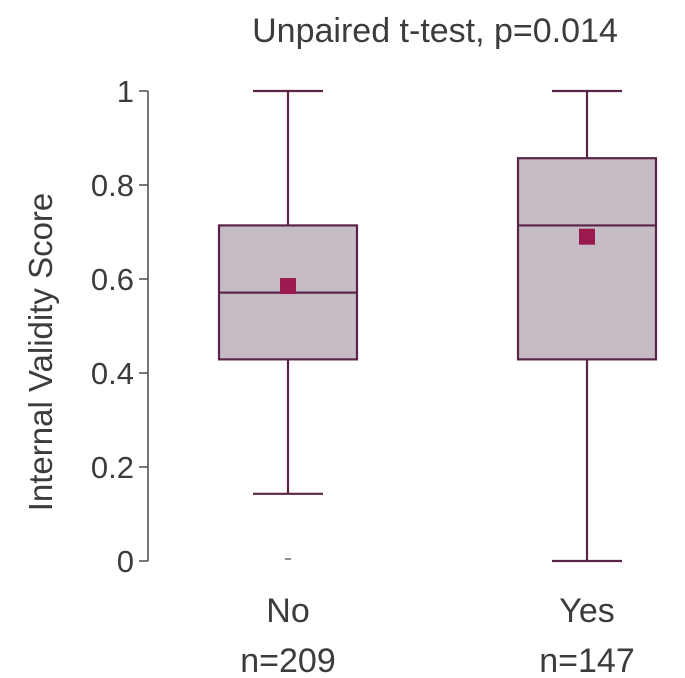 This screenshot has height=678, width=685. Describe the element at coordinates (288, 324) in the screenshot. I see `box-group-no` at that location.